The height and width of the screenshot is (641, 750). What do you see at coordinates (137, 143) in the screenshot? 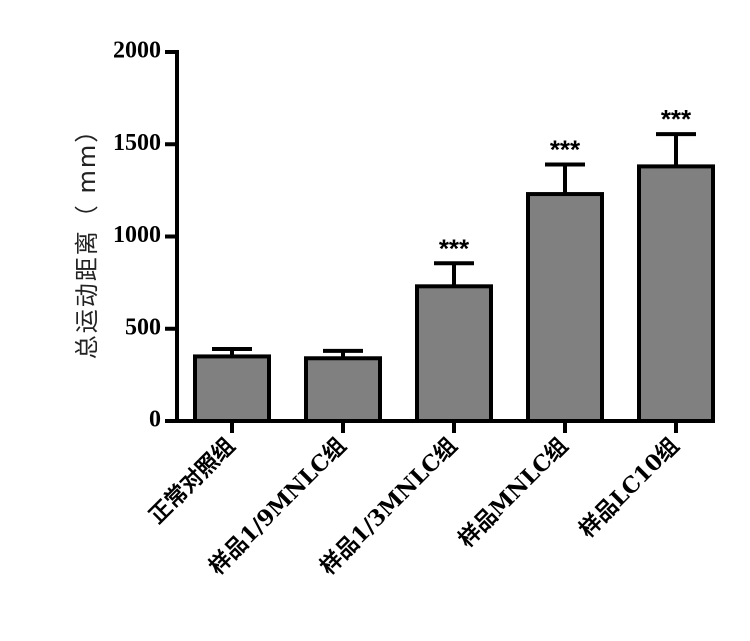
I see `y-tick-label: 1500` at bounding box center [137, 143].